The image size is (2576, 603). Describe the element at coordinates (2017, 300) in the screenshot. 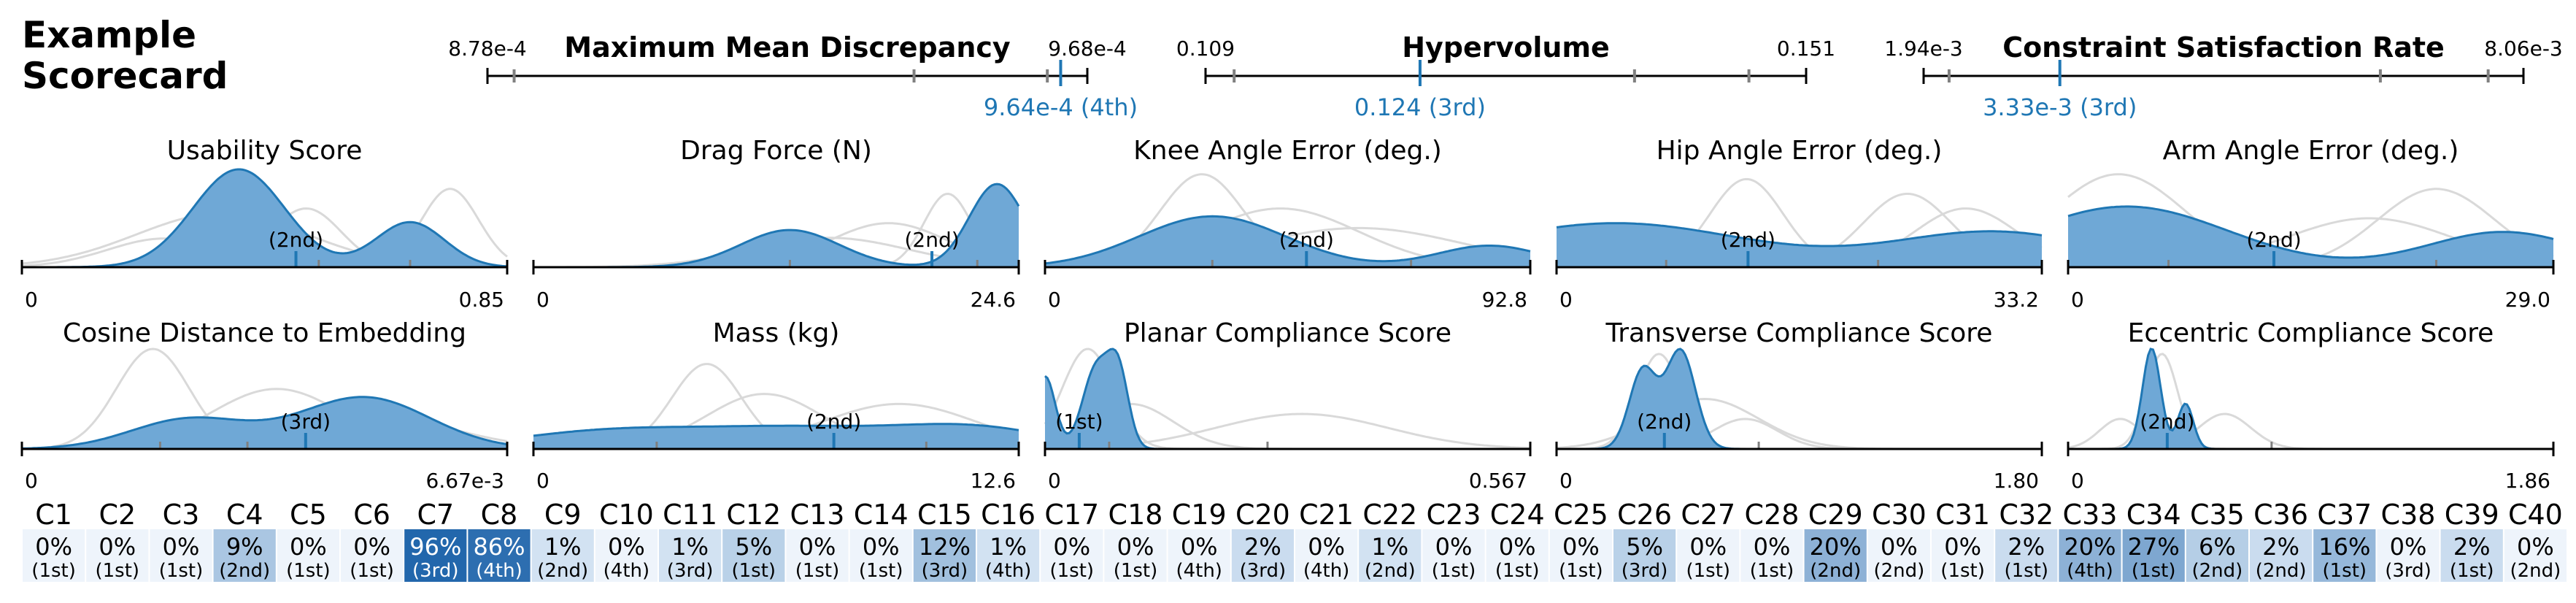

I see `distribution-max-label: 33.2` at that location.